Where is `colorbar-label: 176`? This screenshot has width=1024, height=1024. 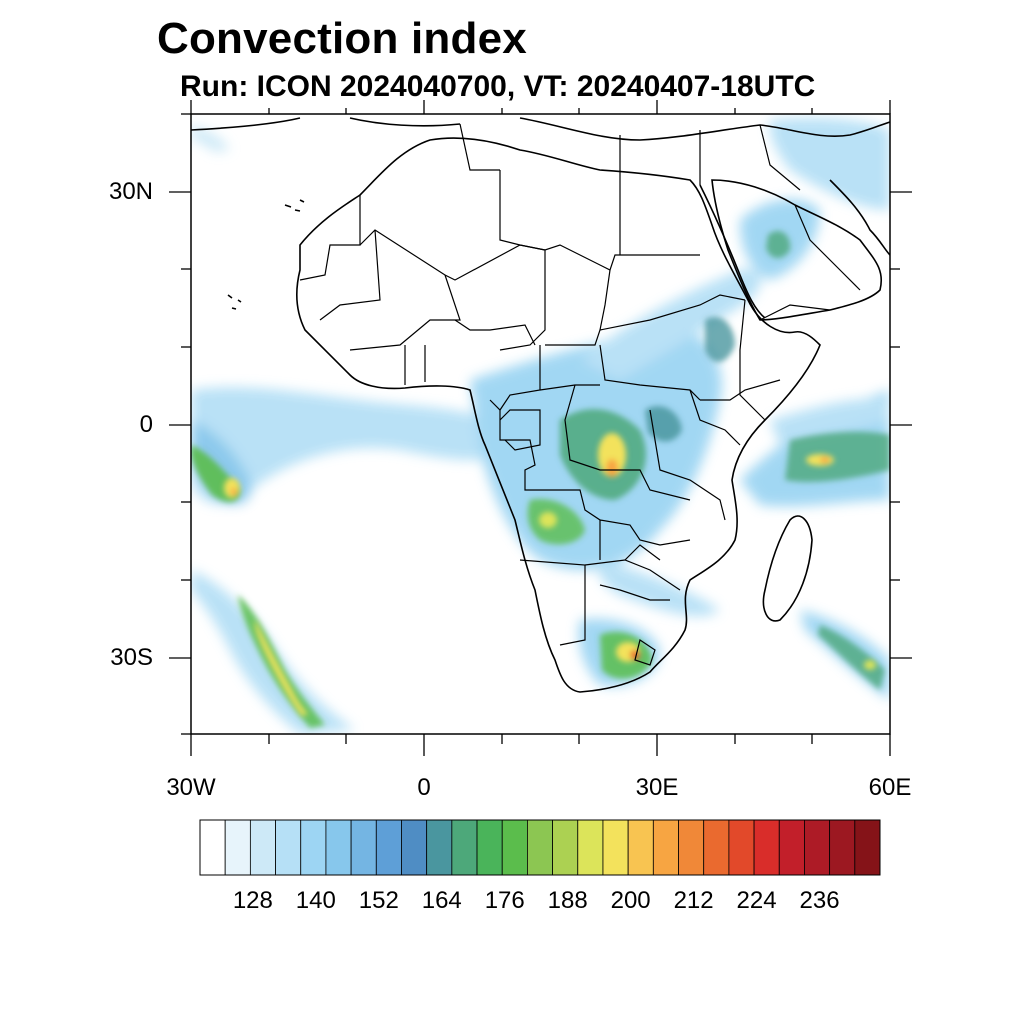
colorbar-label: 176 is located at coordinates (504, 900).